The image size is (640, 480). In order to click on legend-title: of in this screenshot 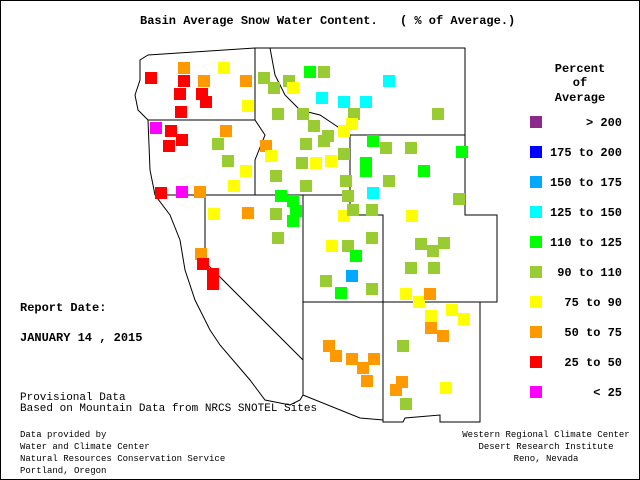, I will do `click(580, 83)`.